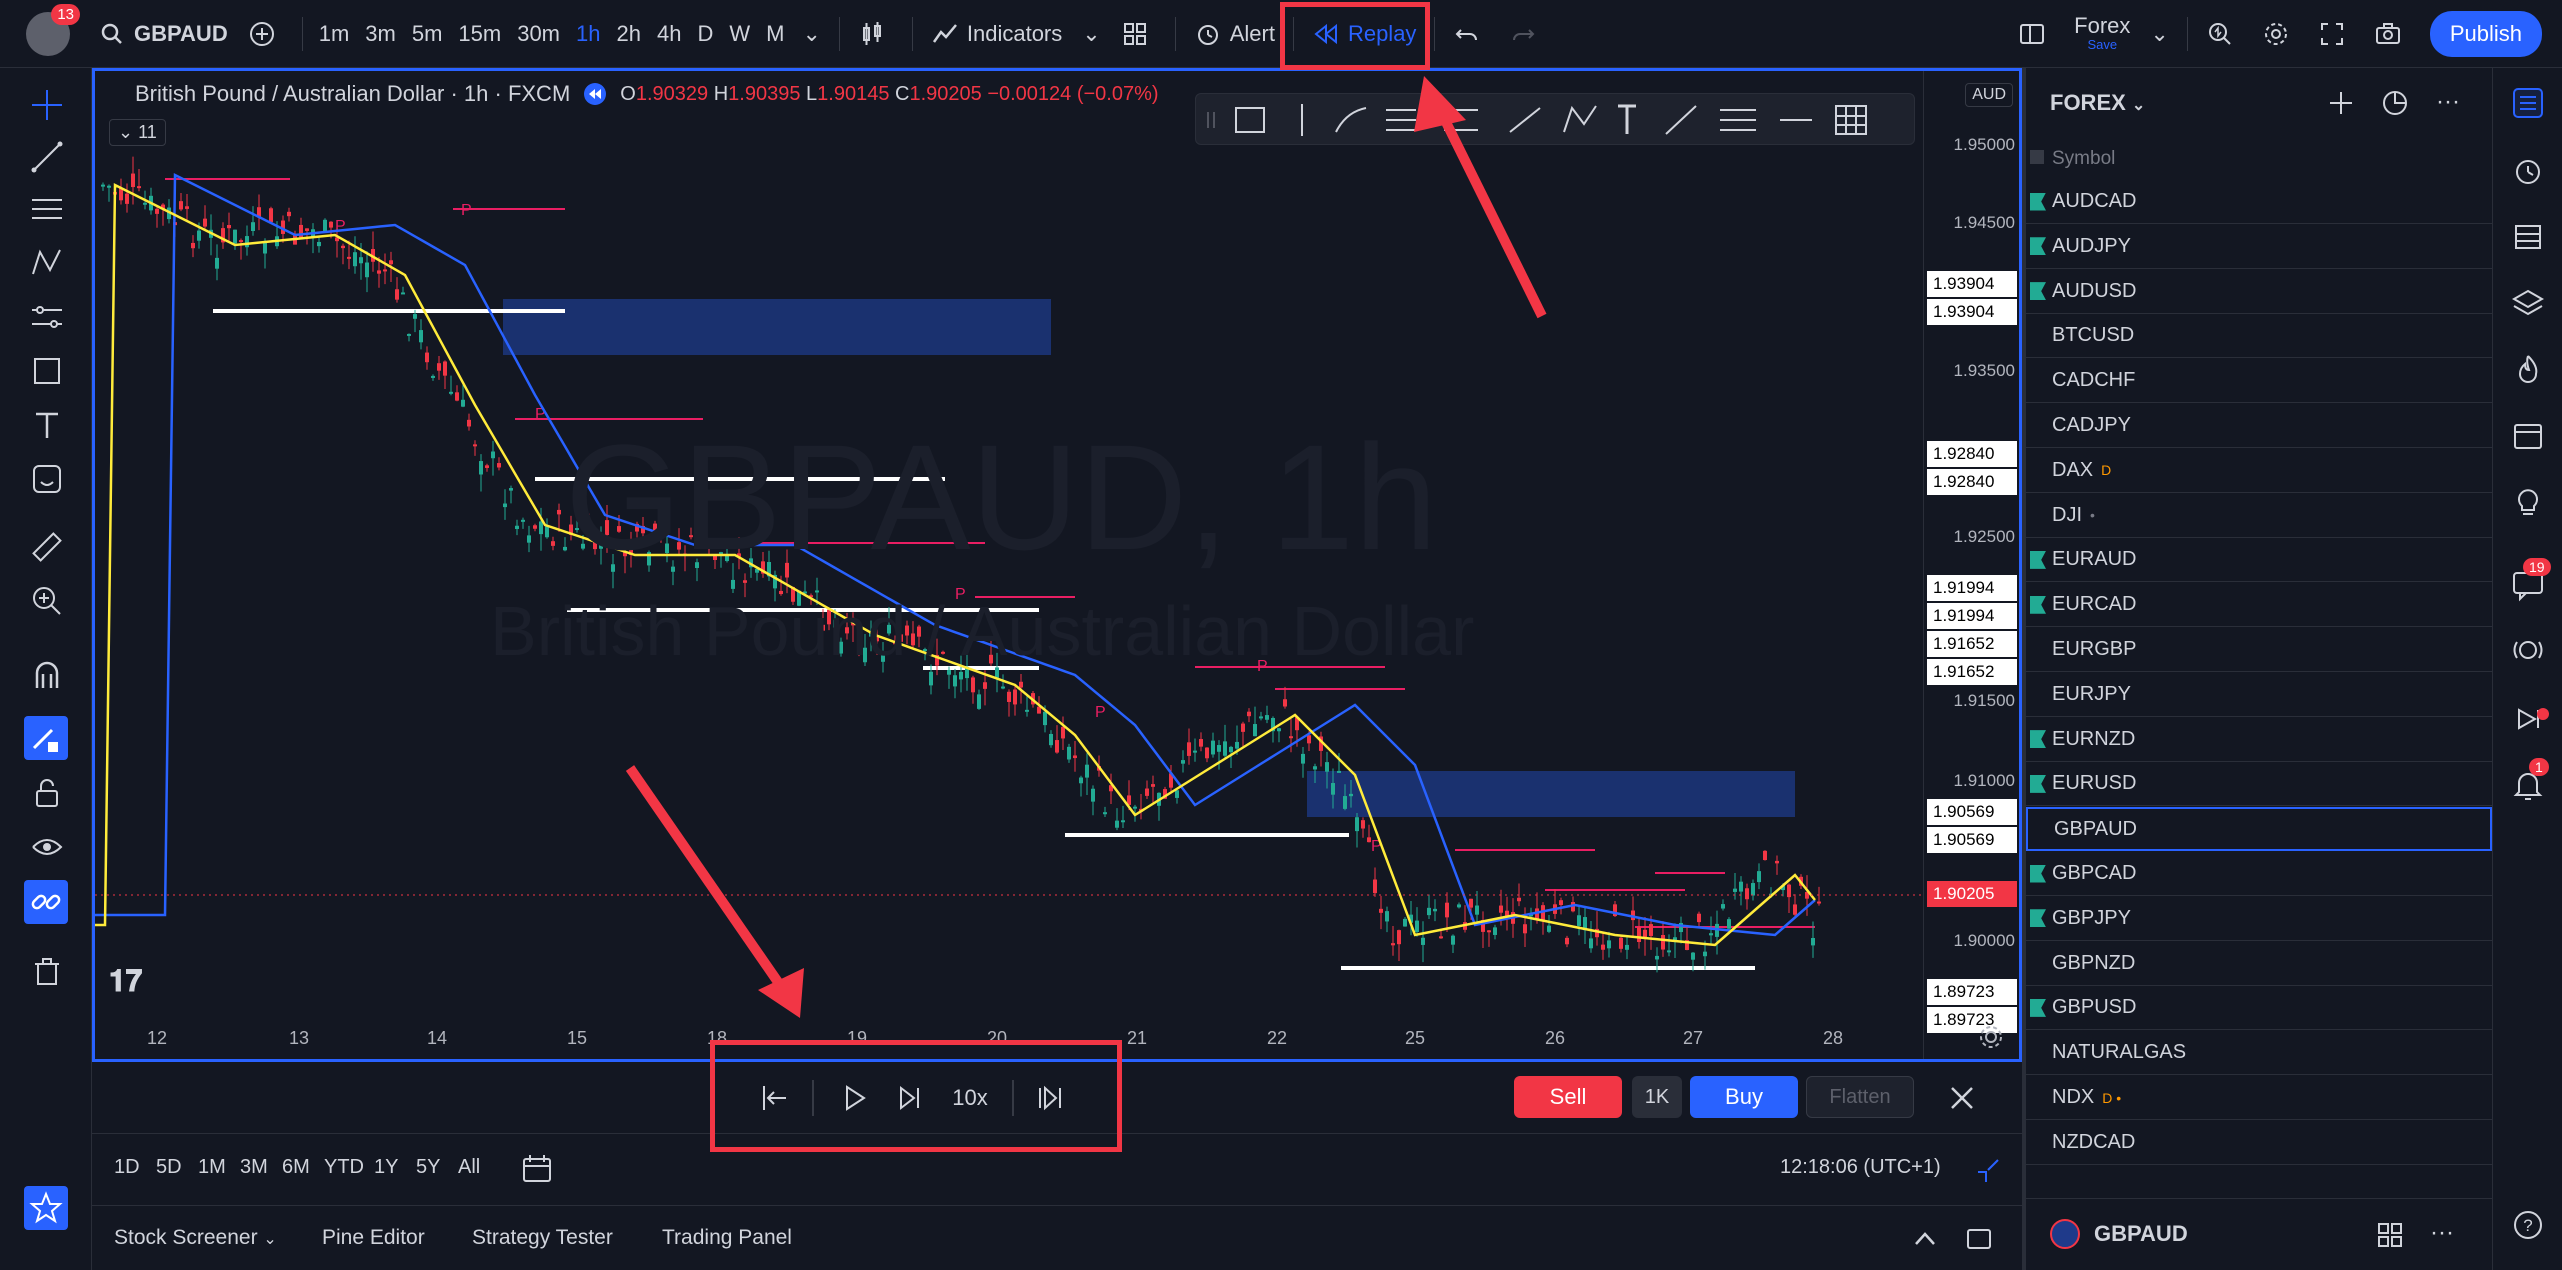  What do you see at coordinates (2259, 1143) in the screenshot?
I see `watchlist-item: NZDCAD` at bounding box center [2259, 1143].